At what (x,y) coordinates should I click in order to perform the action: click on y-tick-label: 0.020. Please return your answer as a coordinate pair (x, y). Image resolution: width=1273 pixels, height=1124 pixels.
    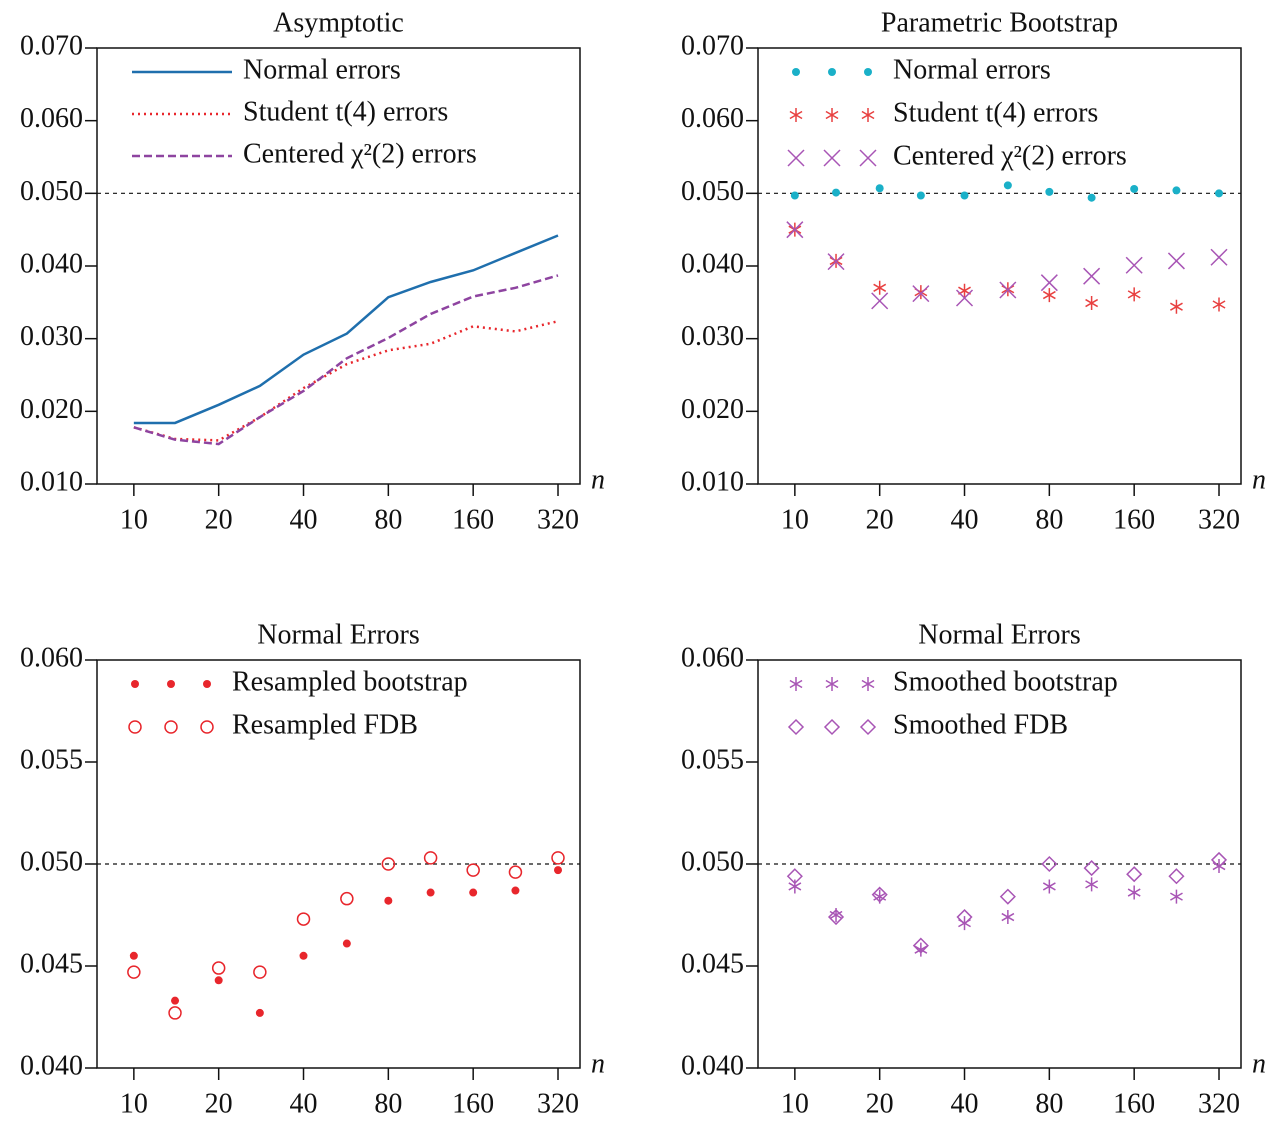
    Looking at the image, I should click on (712, 409).